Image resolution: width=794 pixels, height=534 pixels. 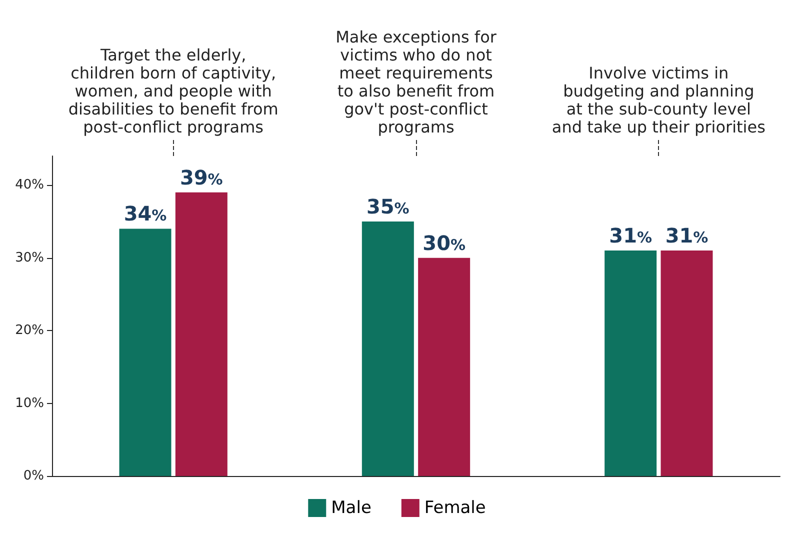 What do you see at coordinates (145, 214) in the screenshot?
I see `data-label: 34%` at bounding box center [145, 214].